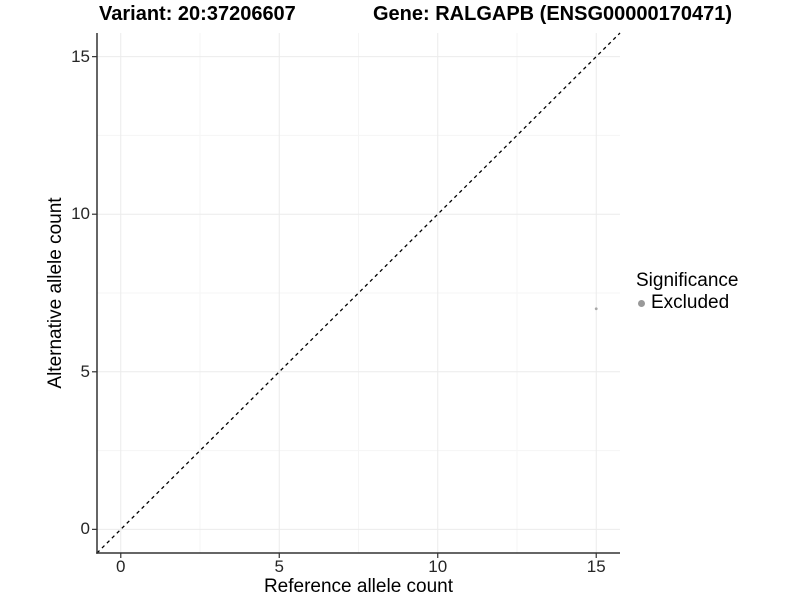  What do you see at coordinates (80, 214) in the screenshot?
I see `y-tick-label: 10` at bounding box center [80, 214].